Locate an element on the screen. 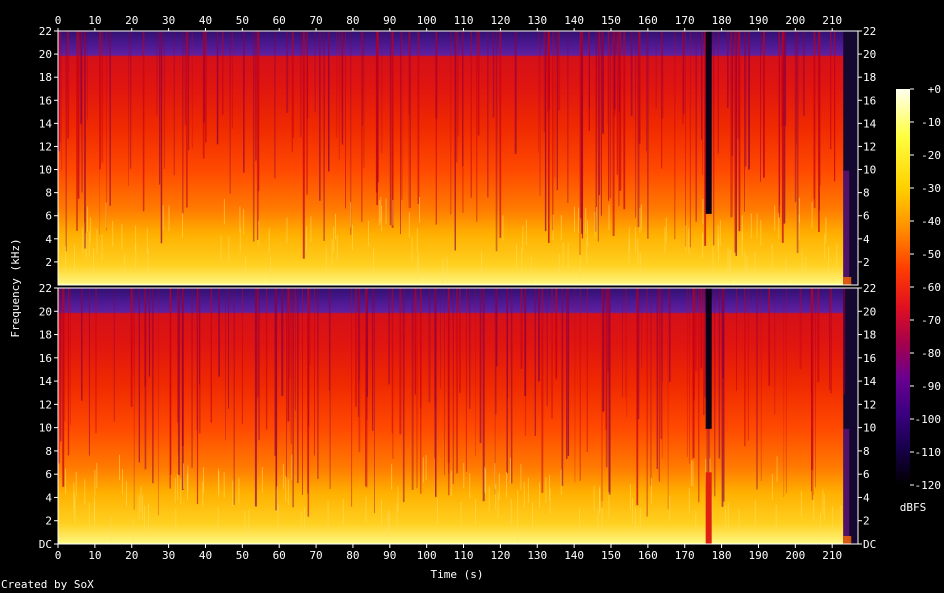  x-tick-label: 130 is located at coordinates (537, 555).